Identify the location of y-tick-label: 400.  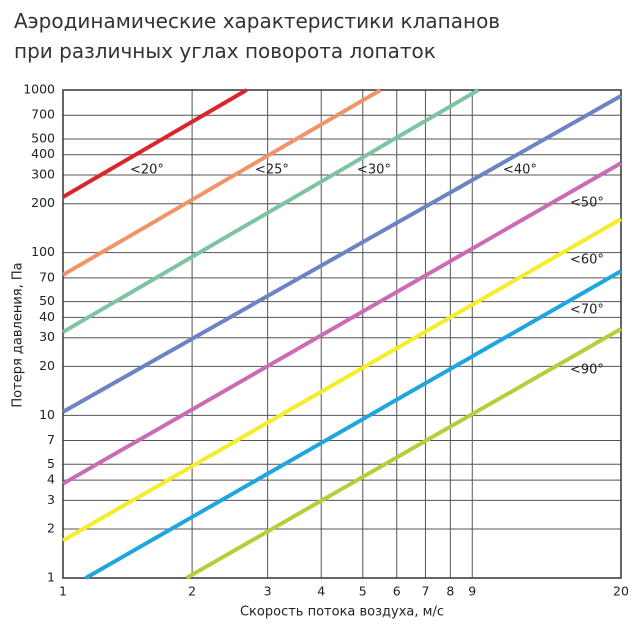
(43, 153).